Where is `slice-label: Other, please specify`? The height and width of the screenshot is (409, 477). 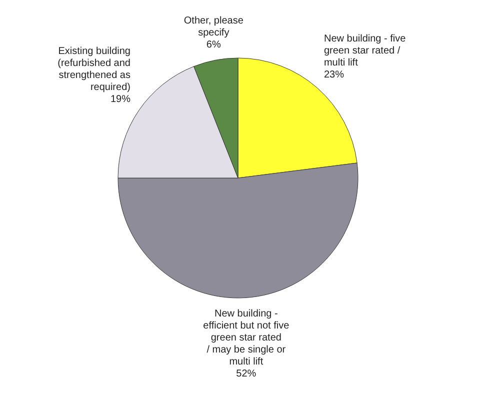 slice-label: Other, please specify is located at coordinates (214, 26).